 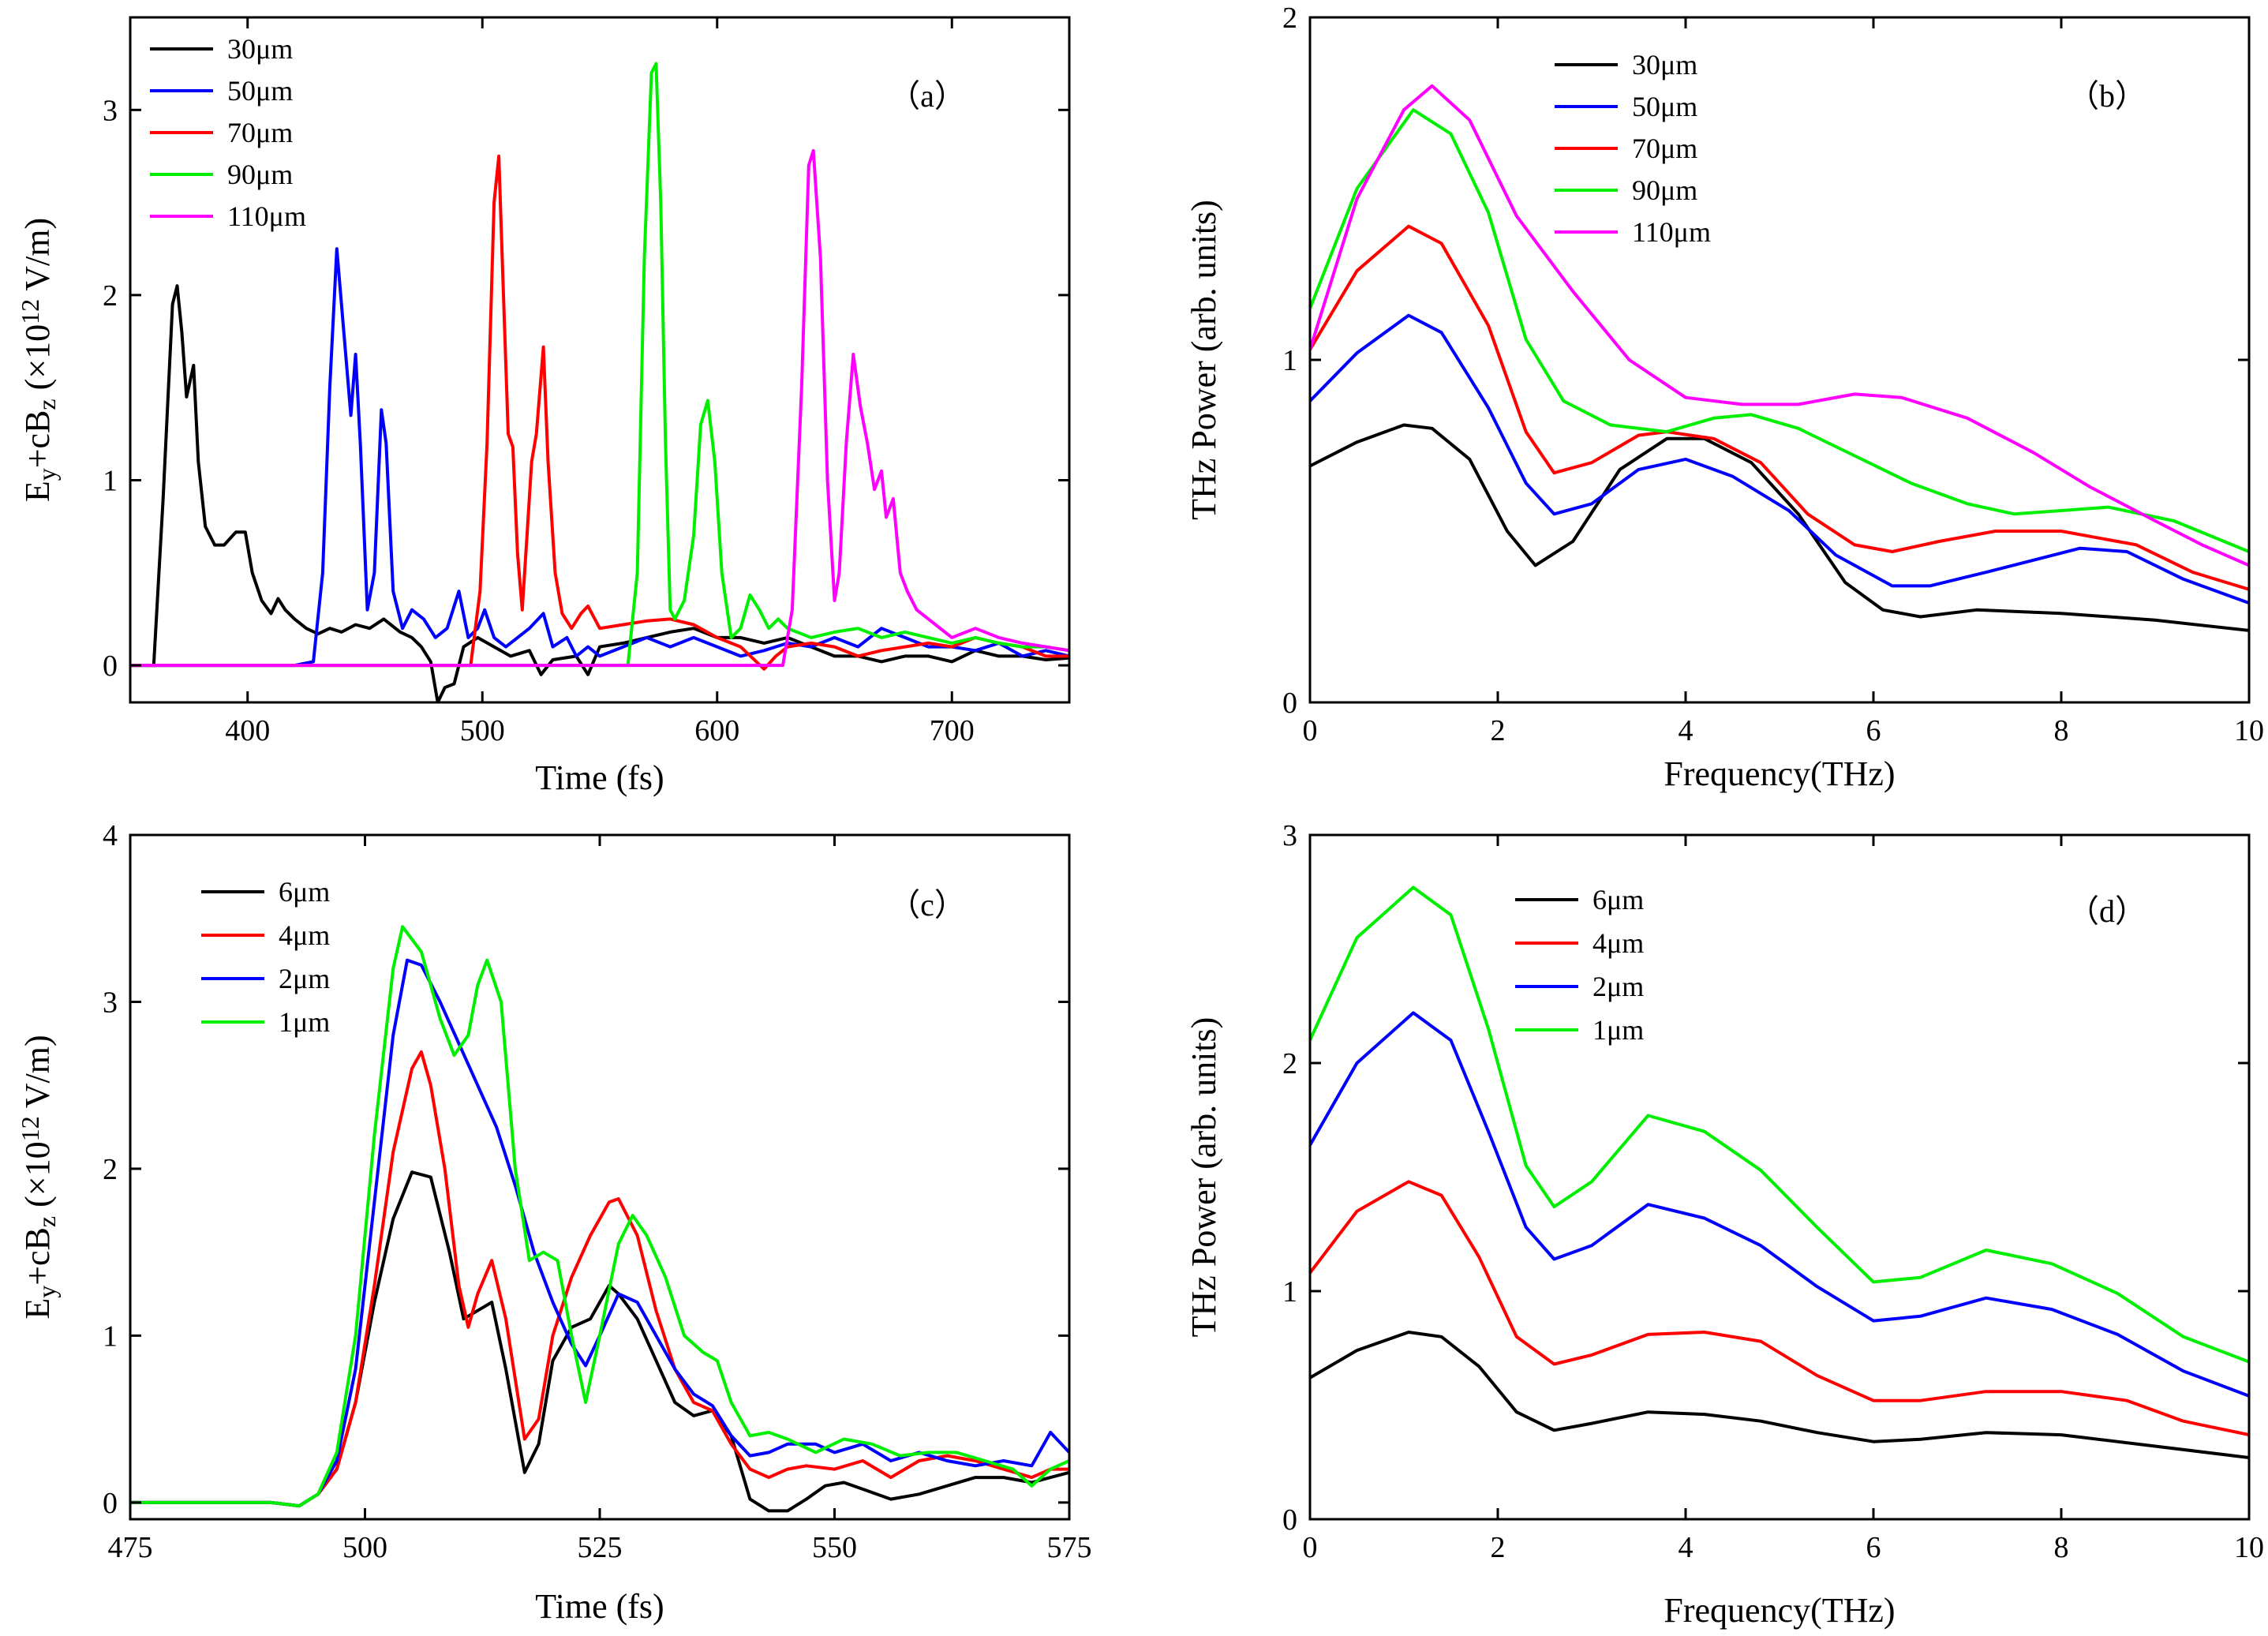 What do you see at coordinates (928, 96) in the screenshot?
I see `panel-label: （a）` at bounding box center [928, 96].